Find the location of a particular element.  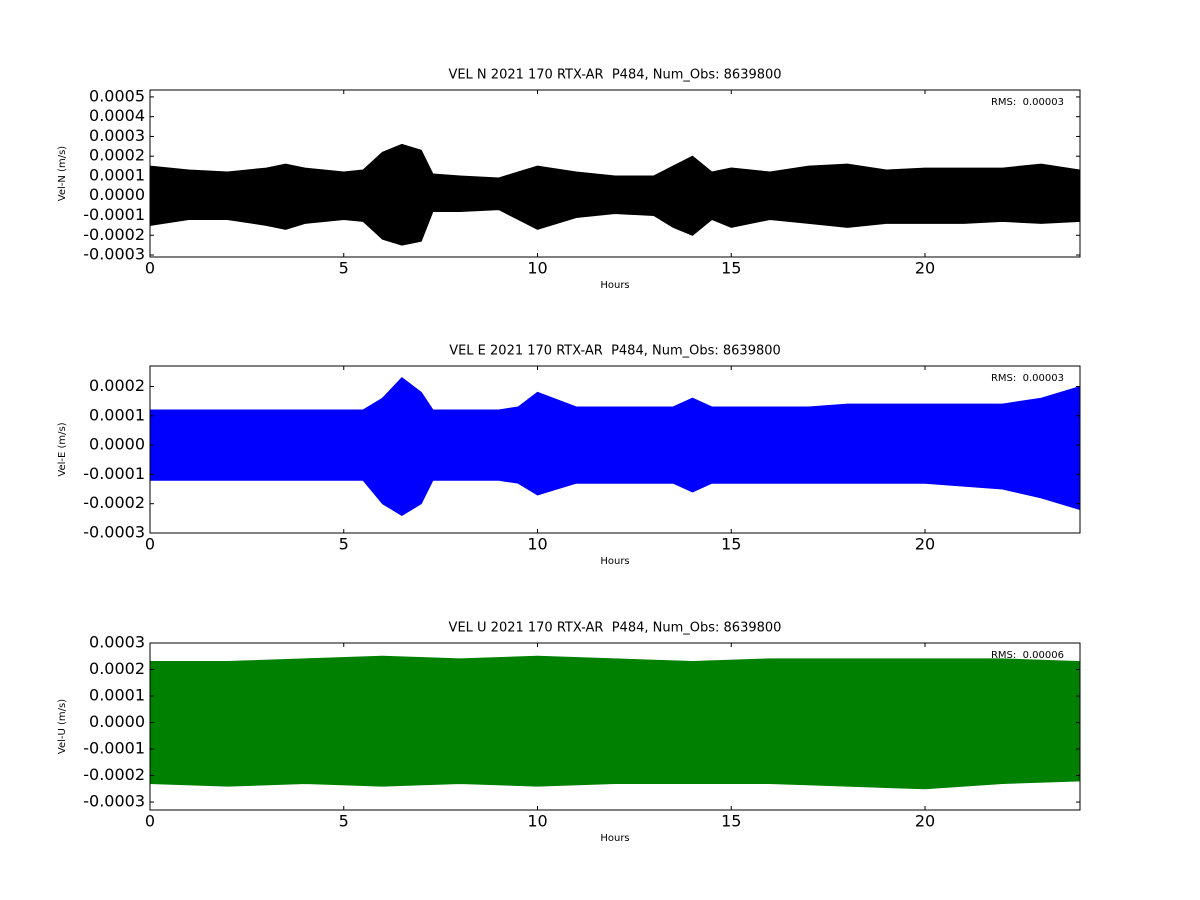

y-axis-label: Vel-U (m/s) is located at coordinates (62, 726).